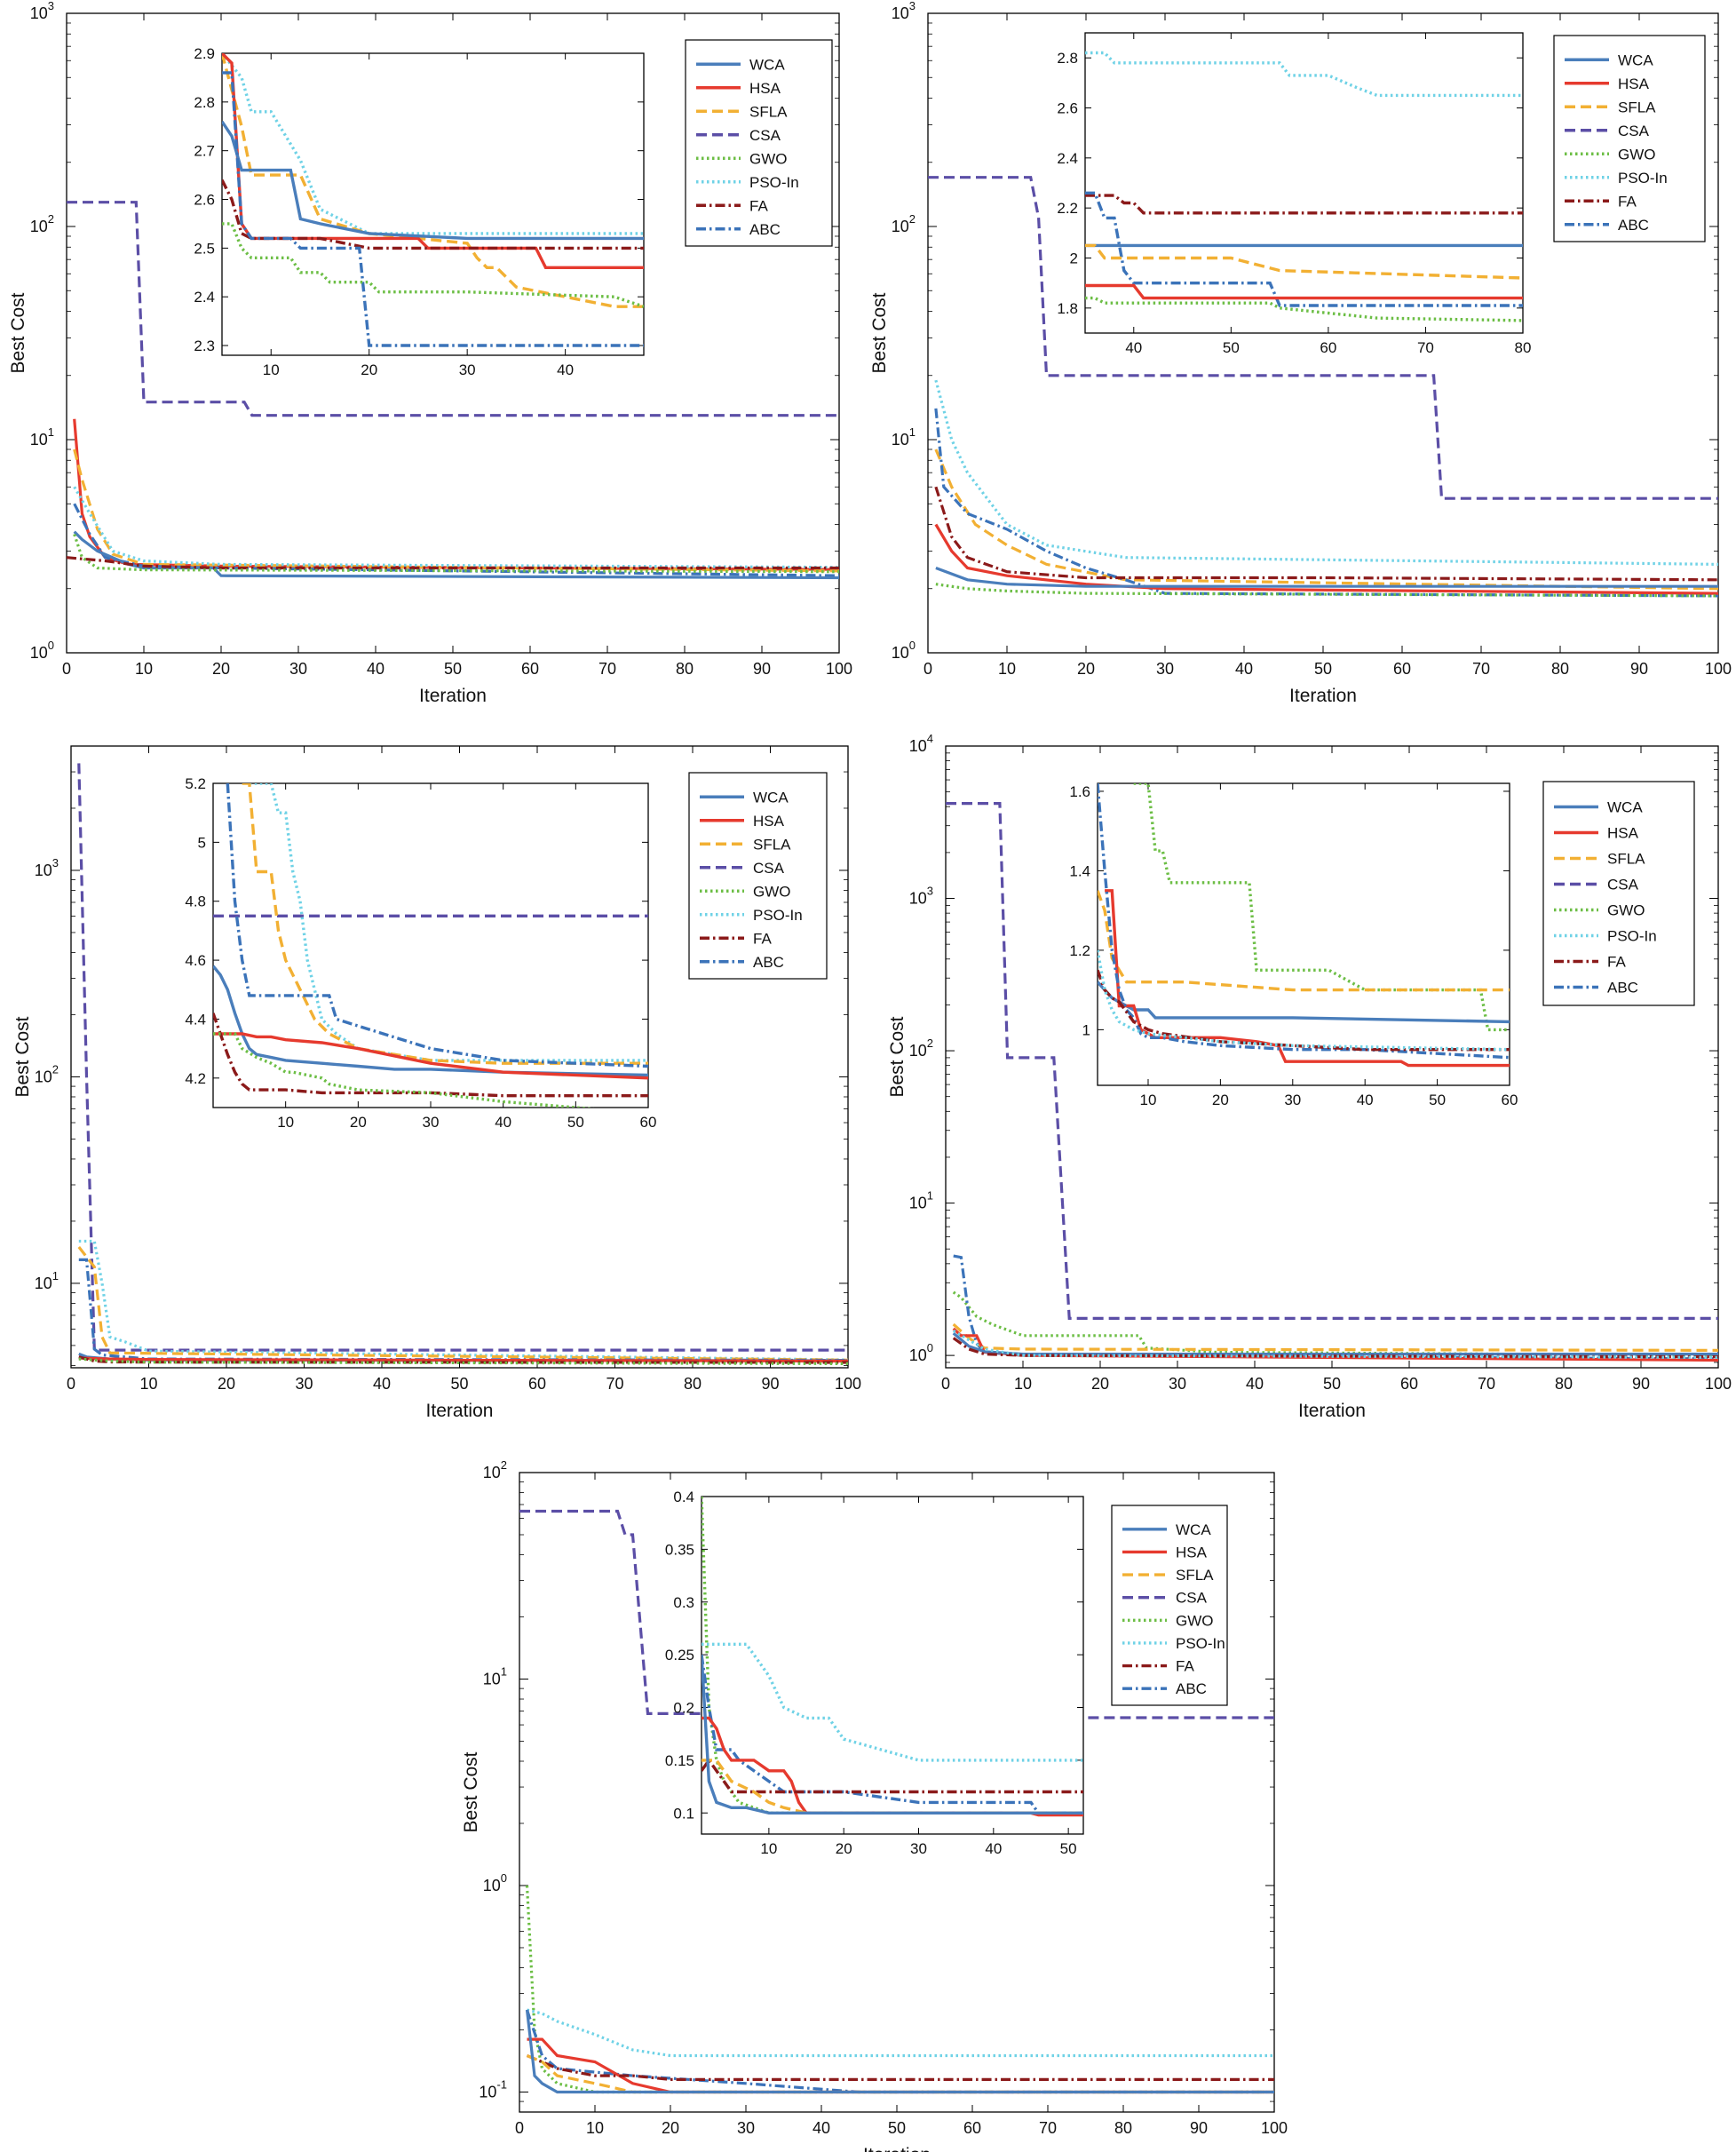 Image resolution: width=1736 pixels, height=2152 pixels. I want to click on panel-3-inset-ytick-label: 5.2, so click(195, 783).